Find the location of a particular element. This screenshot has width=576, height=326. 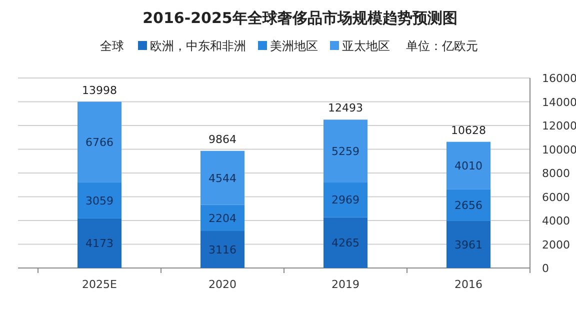

y-tick-label: 2000 is located at coordinates (556, 245).